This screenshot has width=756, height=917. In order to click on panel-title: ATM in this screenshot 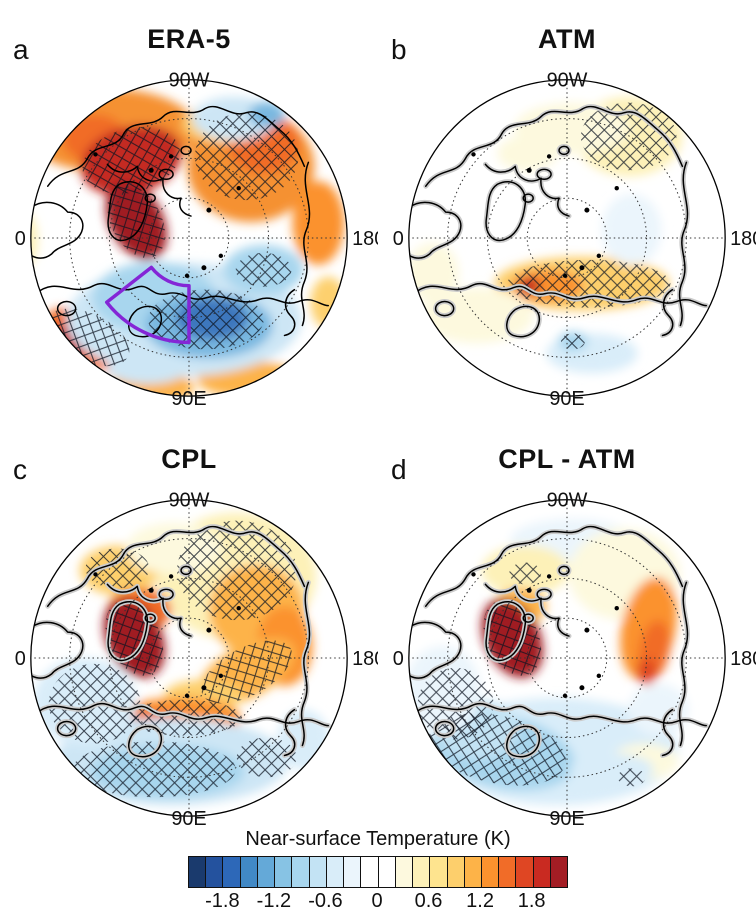, I will do `click(567, 39)`.